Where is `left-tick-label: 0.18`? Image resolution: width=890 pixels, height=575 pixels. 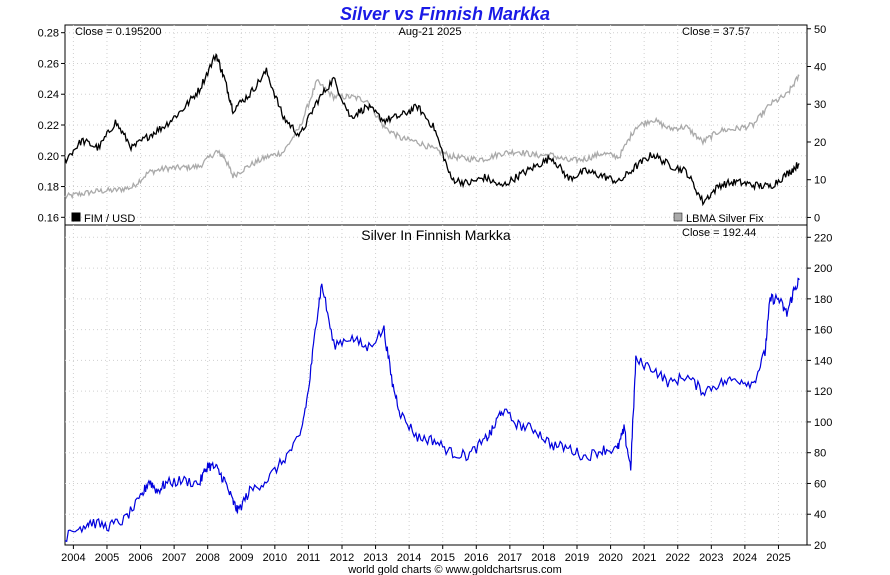 left-tick-label: 0.18 is located at coordinates (48, 188).